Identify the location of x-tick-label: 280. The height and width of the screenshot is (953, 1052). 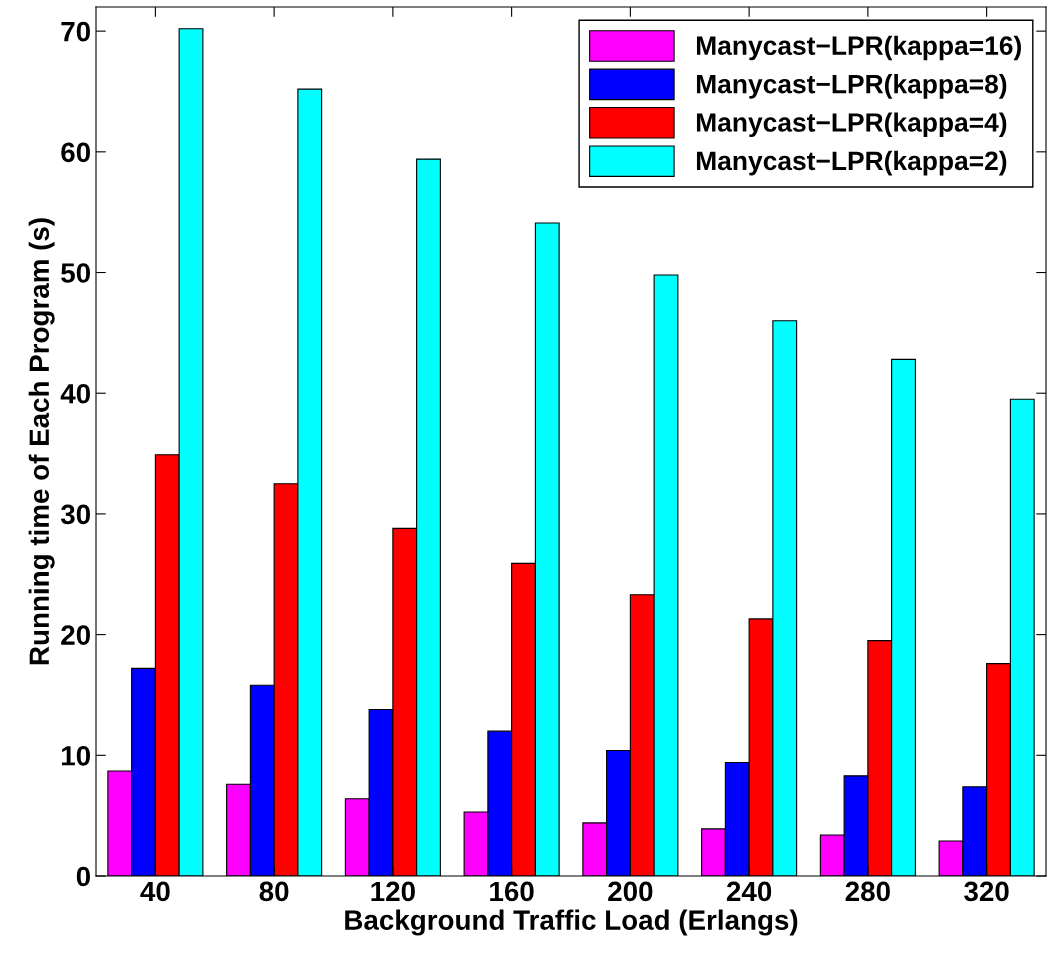
(867, 891).